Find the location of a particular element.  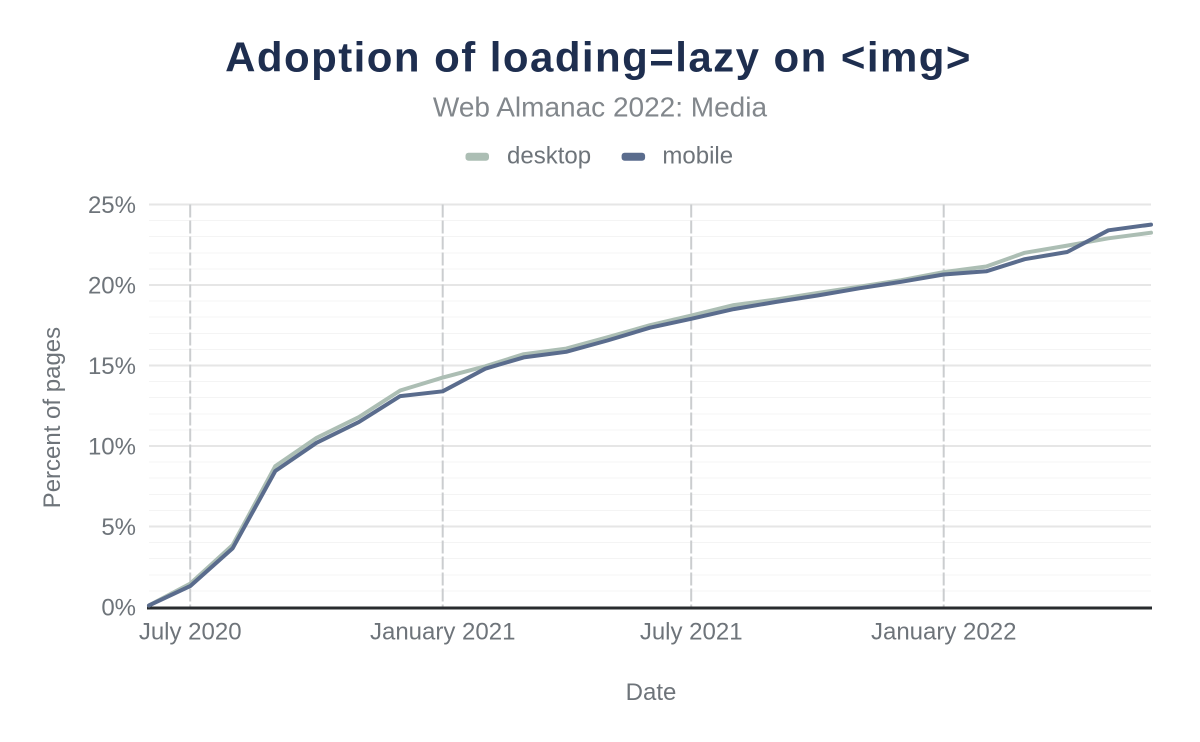

svg-text: 10% is located at coordinates (112, 447).